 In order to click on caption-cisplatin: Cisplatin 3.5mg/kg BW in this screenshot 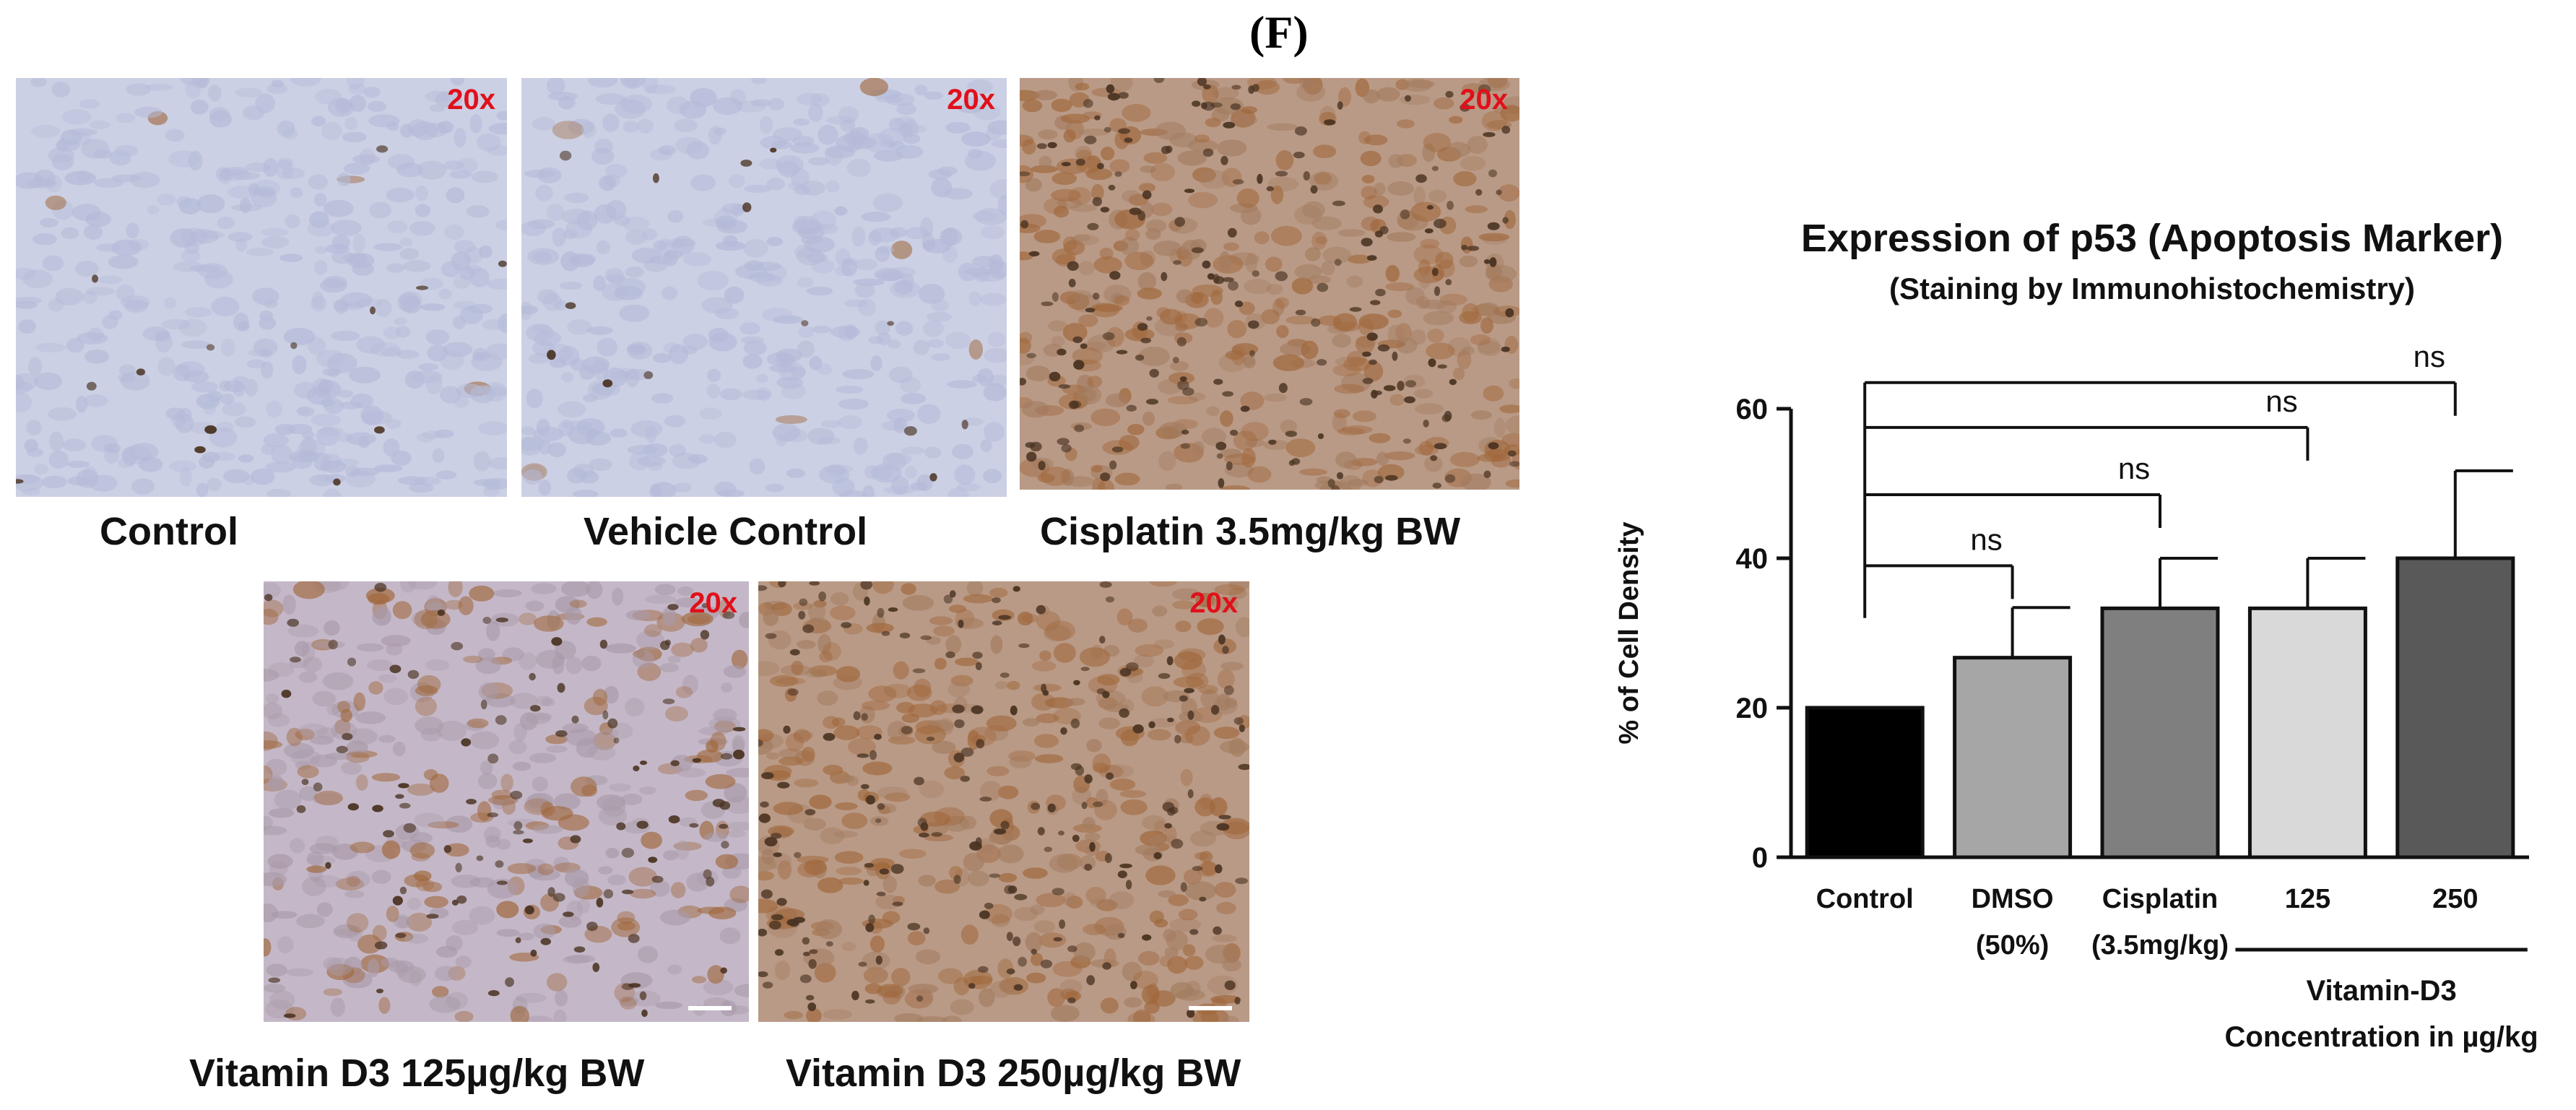, I will do `click(1250, 531)`.